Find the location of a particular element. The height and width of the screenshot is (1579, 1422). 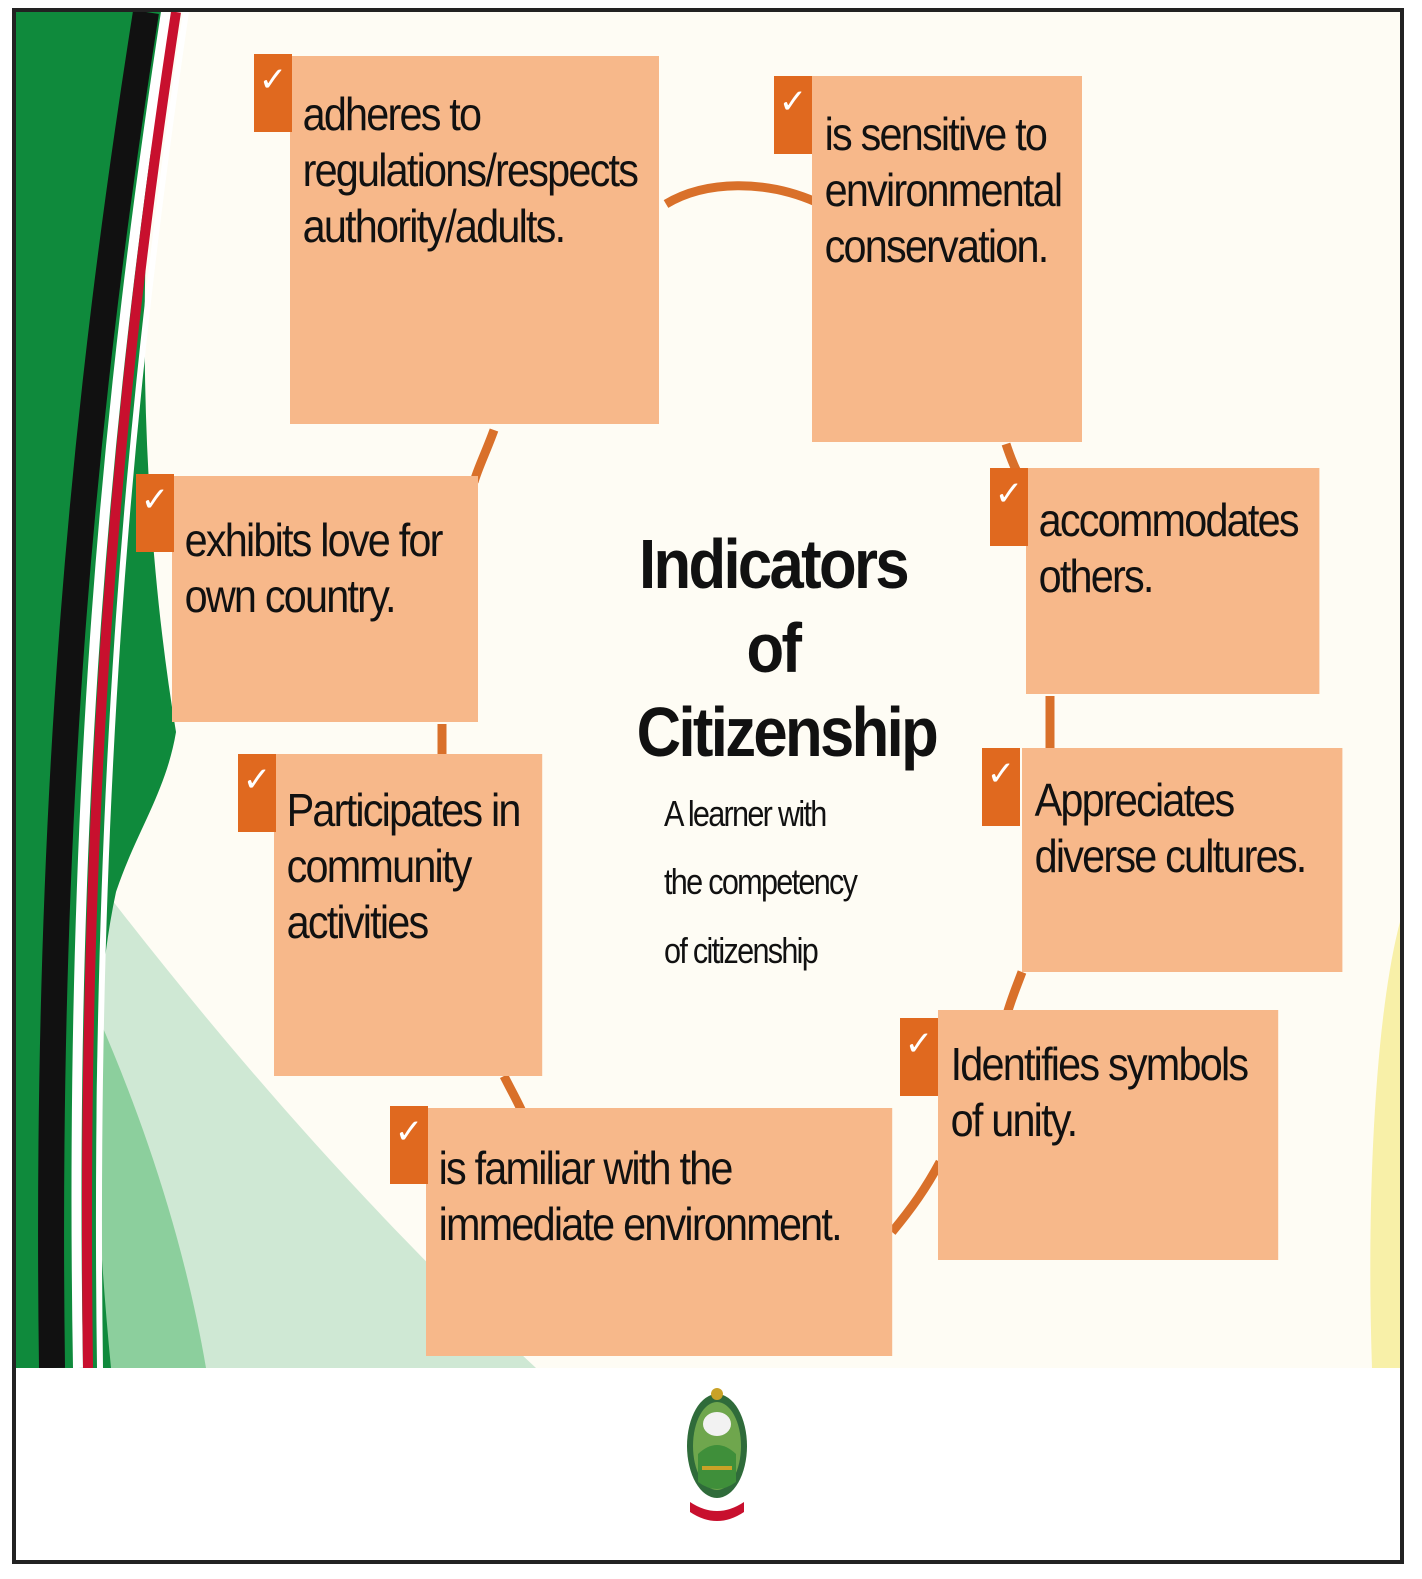

indicator-text-identifies: Identifies symbols of unity. is located at coordinates (1099, 1092).